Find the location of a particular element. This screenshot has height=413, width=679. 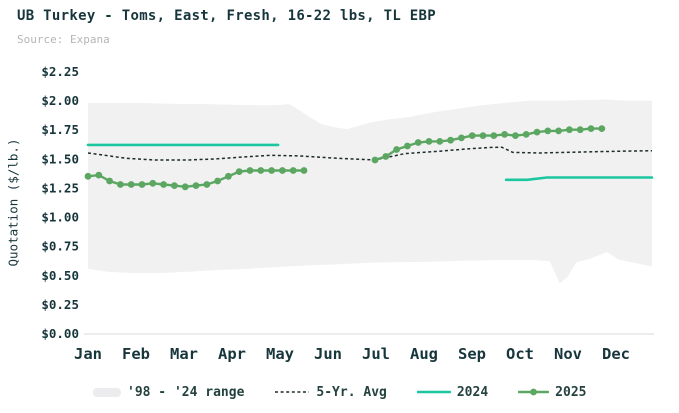

line-2024-icon is located at coordinates (433, 392).